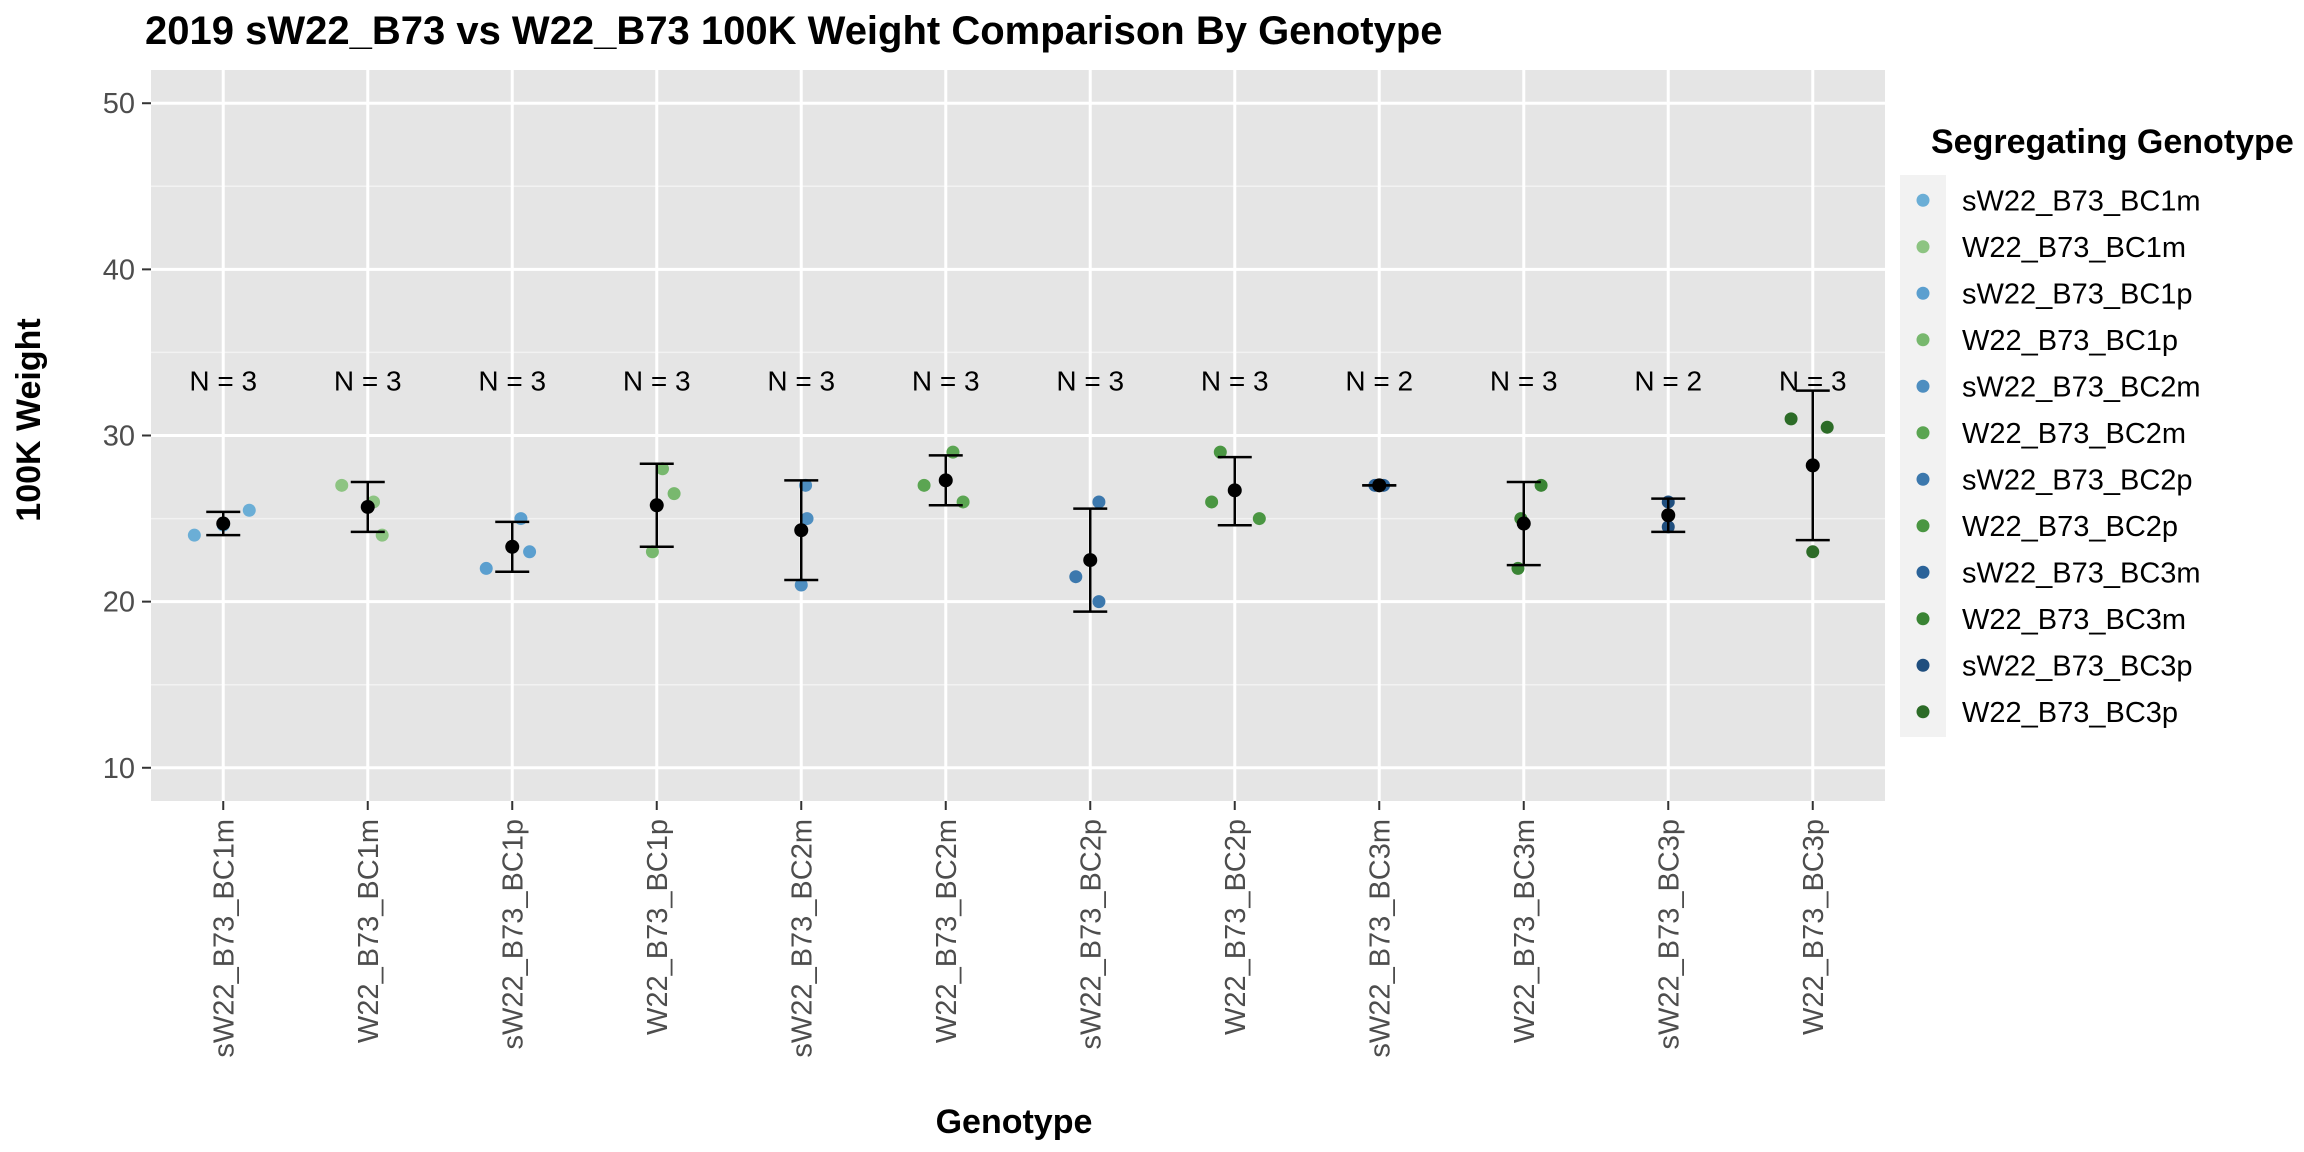  What do you see at coordinates (2081, 201) in the screenshot?
I see `legend-label: sW22_B73_BC1m` at bounding box center [2081, 201].